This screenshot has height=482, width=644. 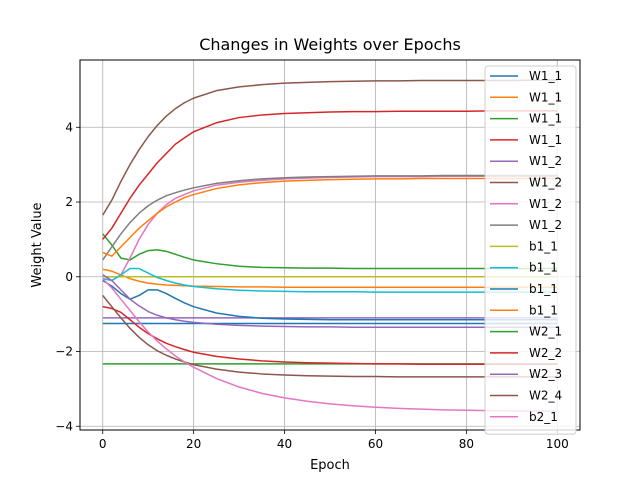 I want to click on x-tick-label: 60, so click(x=375, y=444).